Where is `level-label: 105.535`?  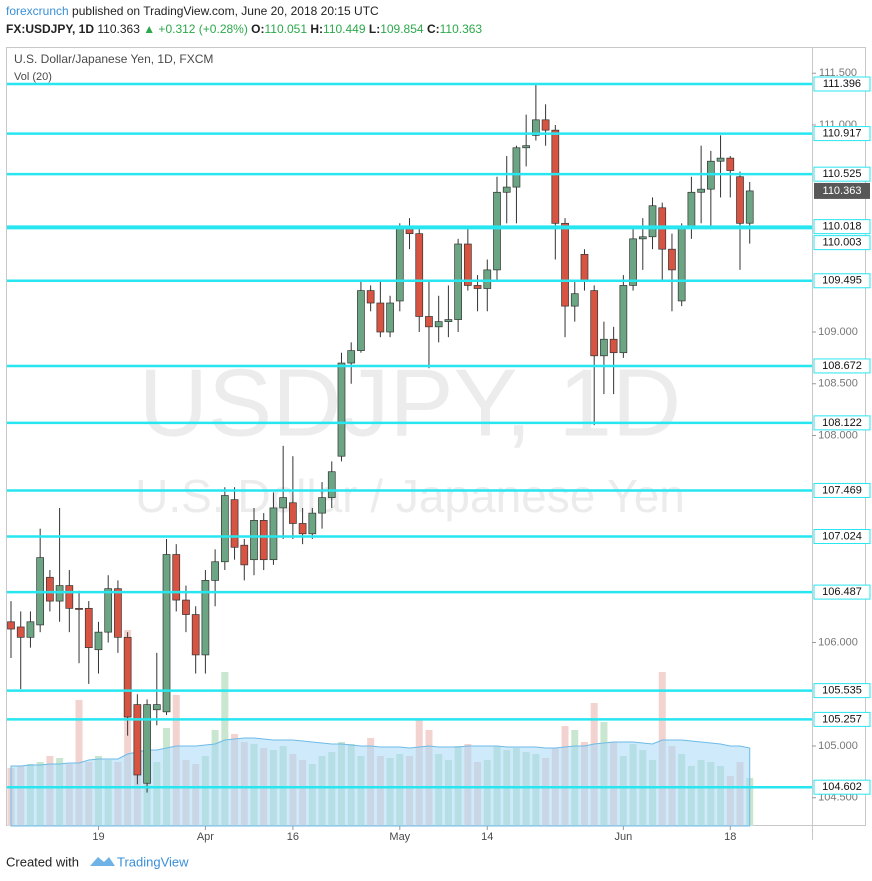
level-label: 105.535 is located at coordinates (842, 691).